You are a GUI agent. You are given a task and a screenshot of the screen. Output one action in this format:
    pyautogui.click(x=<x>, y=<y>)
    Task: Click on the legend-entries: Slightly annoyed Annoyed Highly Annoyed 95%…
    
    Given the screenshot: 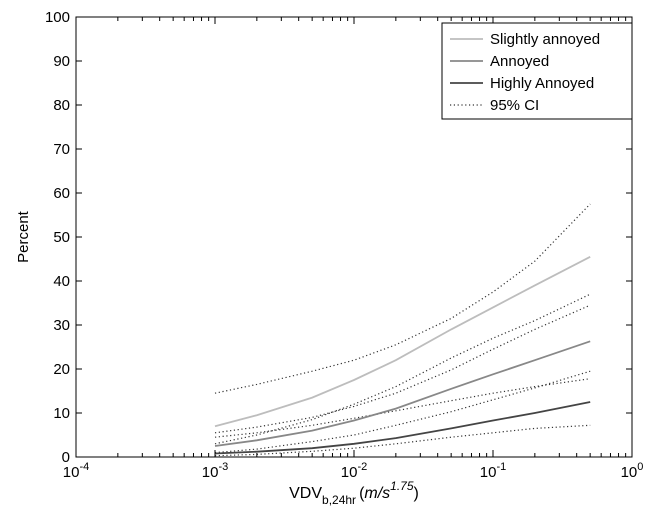 What is the action you would take?
    pyautogui.click(x=525, y=72)
    